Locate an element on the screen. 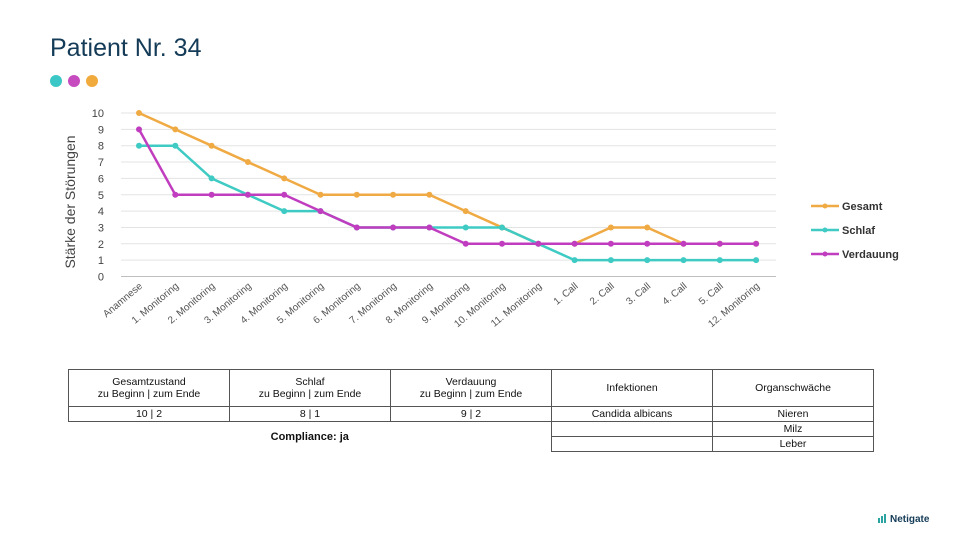 The height and width of the screenshot is (540, 960). compliance-text: Compliance: ja is located at coordinates (309, 436).